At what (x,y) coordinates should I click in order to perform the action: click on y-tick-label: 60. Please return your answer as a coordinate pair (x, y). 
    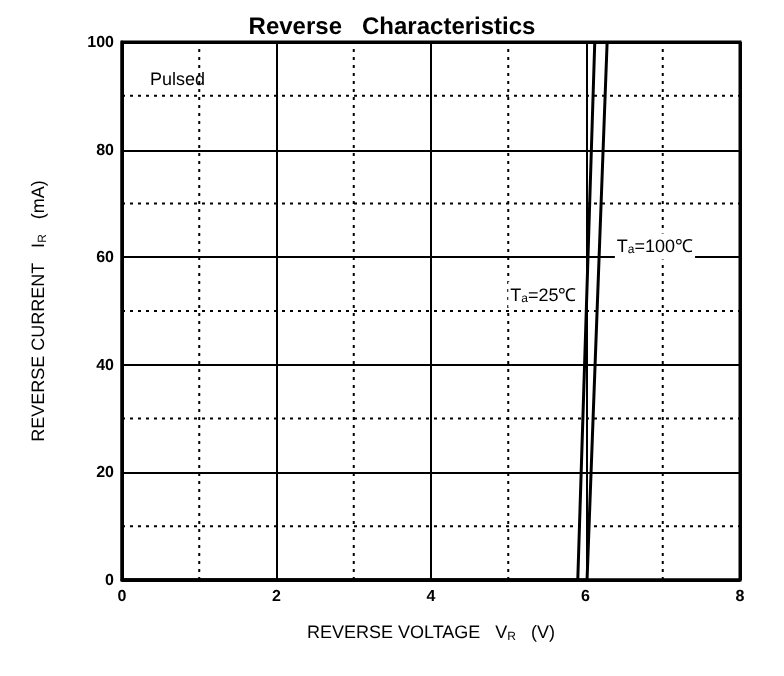
    Looking at the image, I should click on (106, 257).